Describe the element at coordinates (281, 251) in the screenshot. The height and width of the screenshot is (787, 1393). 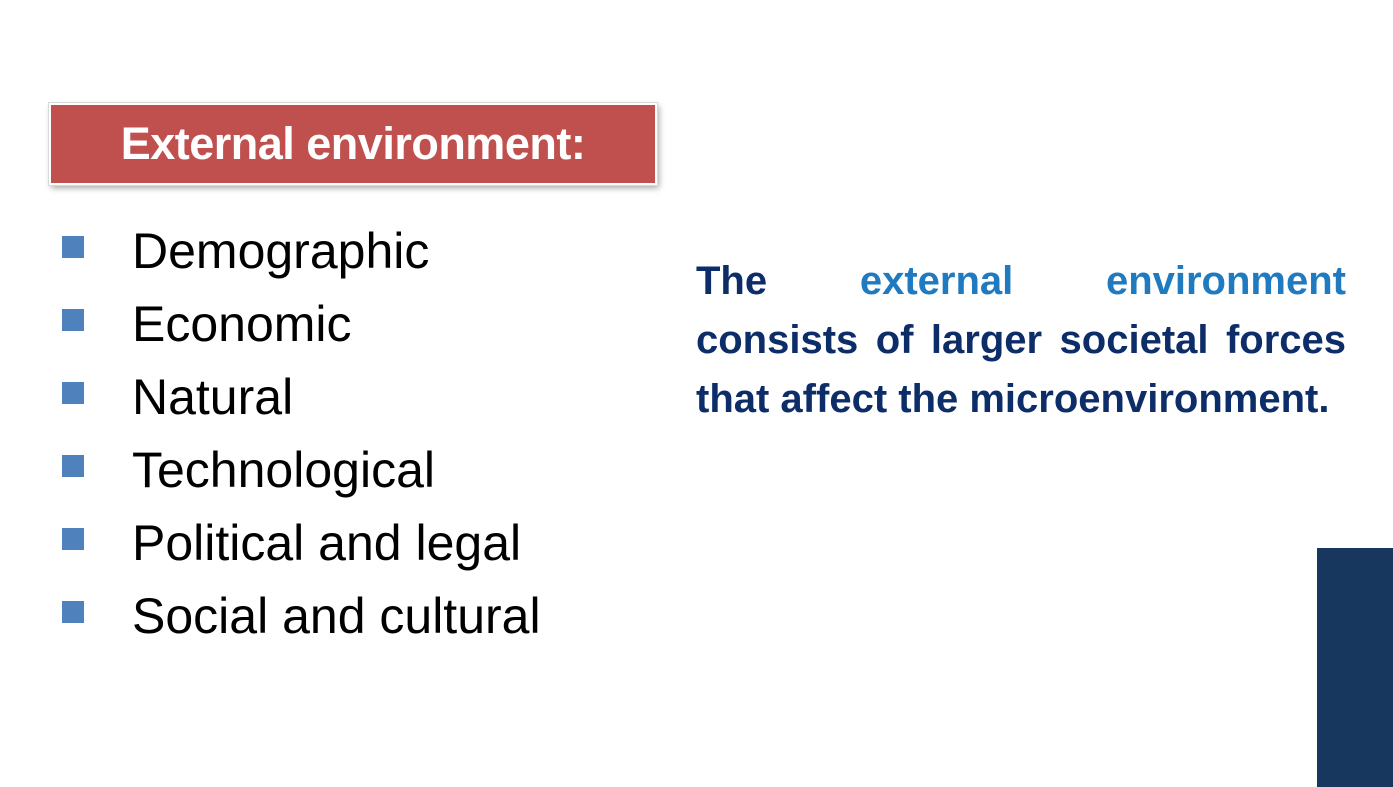
I see `list-item-label: Demographic` at that location.